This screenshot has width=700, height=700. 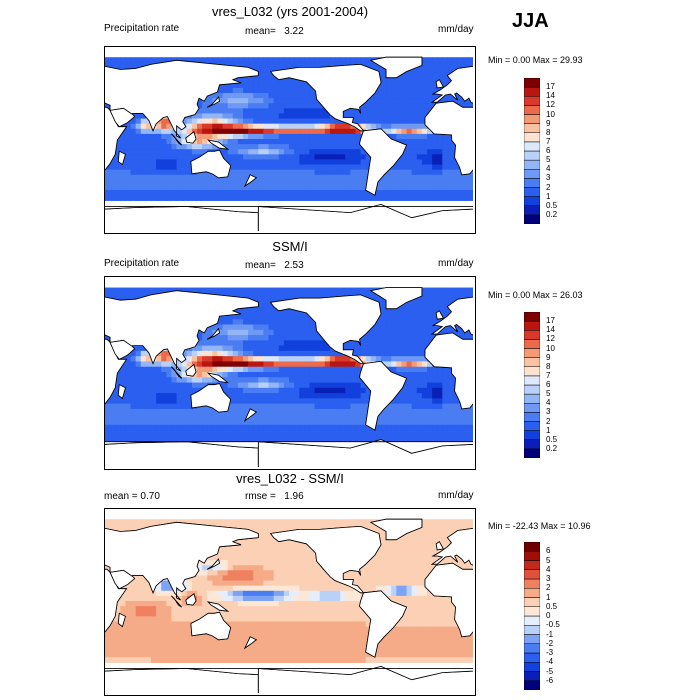 I want to click on colorbar-swatches, so click(x=532, y=151).